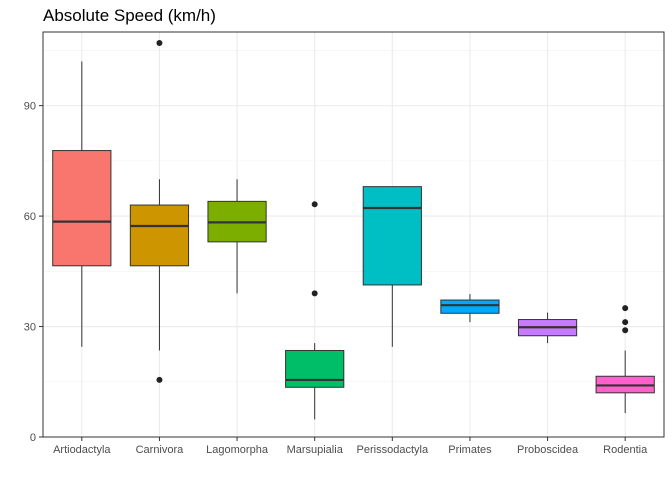 The image size is (672, 480). I want to click on box-proboscidea, so click(547, 328).